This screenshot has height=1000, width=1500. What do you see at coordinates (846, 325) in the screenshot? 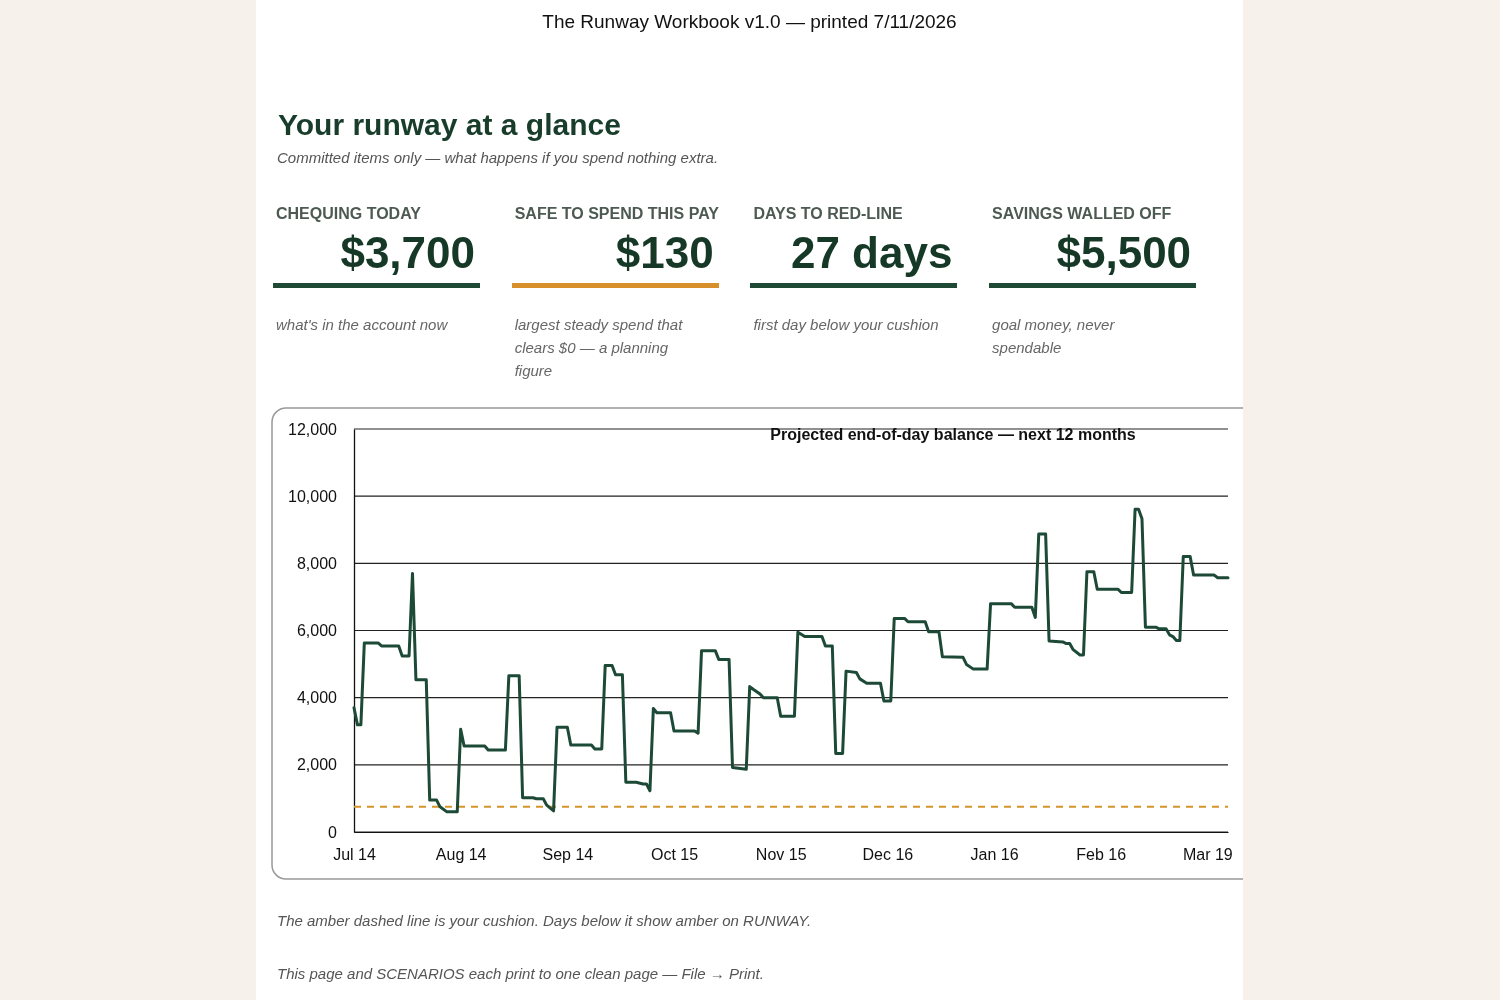
I see `text: first day below your cushion` at bounding box center [846, 325].